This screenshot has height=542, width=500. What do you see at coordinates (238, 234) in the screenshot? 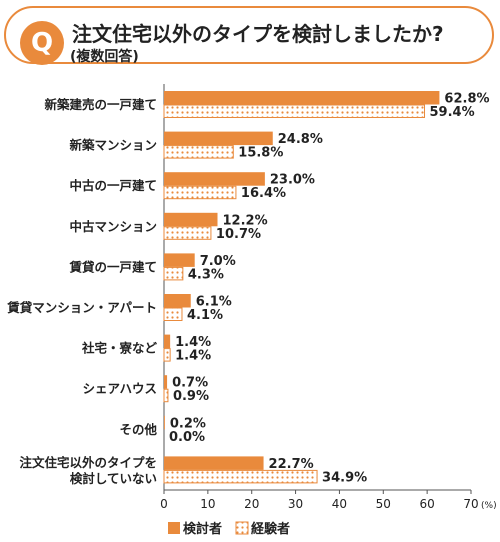
I see `data-label: 10.7%` at bounding box center [238, 234].